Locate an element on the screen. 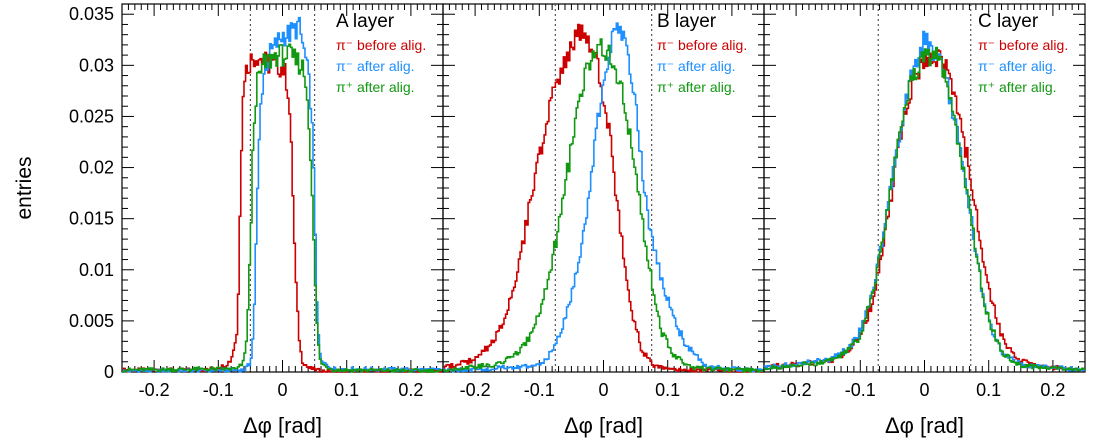 This screenshot has height=446, width=1094. y-tick-label: 0 is located at coordinates (109, 372).